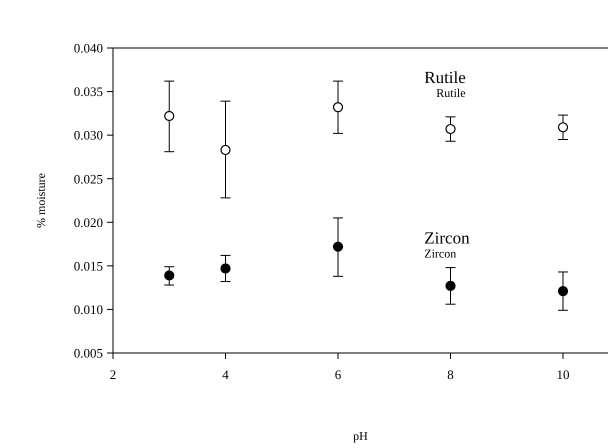  What do you see at coordinates (113, 374) in the screenshot?
I see `x-tick-label: 2` at bounding box center [113, 374].